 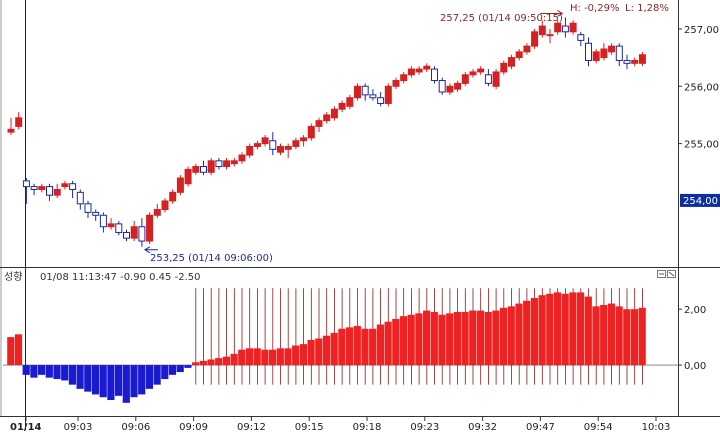 What do you see at coordinates (193, 427) in the screenshot?
I see `x-tick-label: 09:09` at bounding box center [193, 427].